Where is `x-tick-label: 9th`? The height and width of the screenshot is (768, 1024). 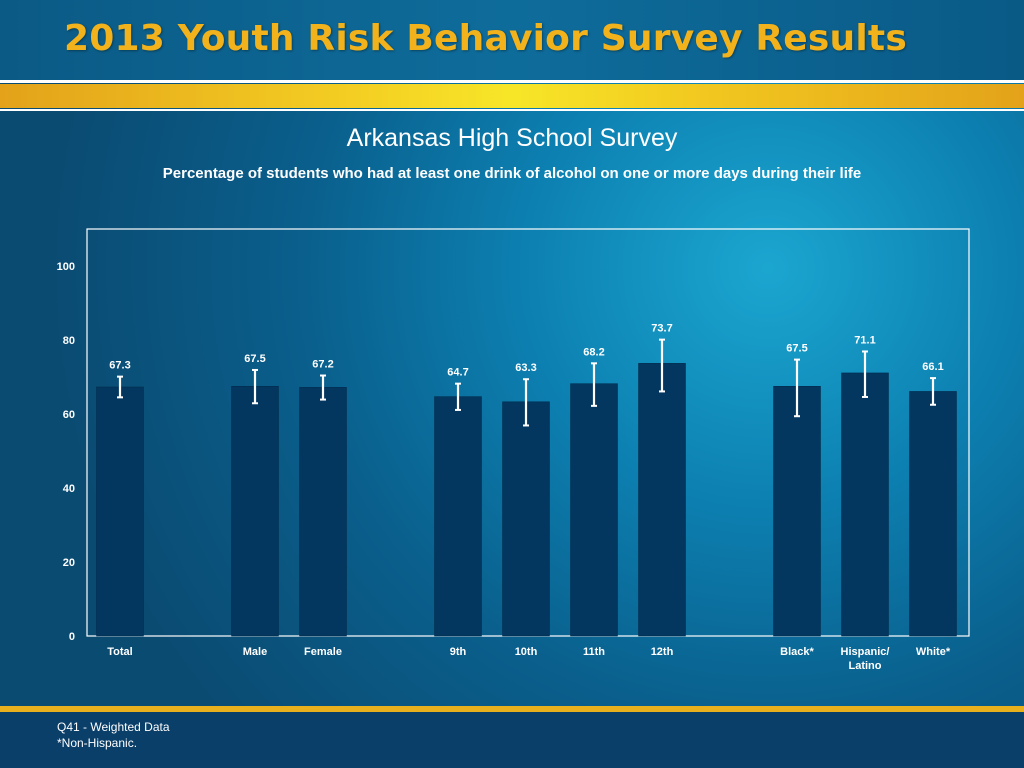
x-tick-label: 9th is located at coordinates (458, 652).